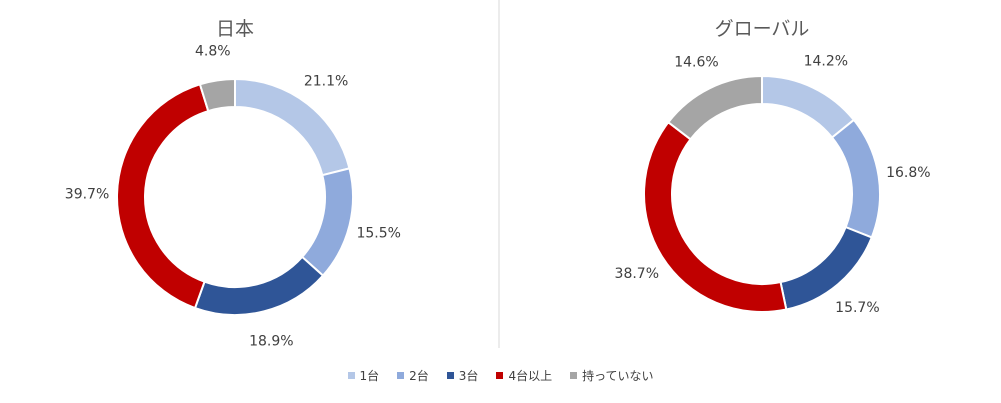 The width and height of the screenshot is (1001, 403). What do you see at coordinates (637, 274) in the screenshot?
I see `data-label-global-4plus: 38.7%` at bounding box center [637, 274].